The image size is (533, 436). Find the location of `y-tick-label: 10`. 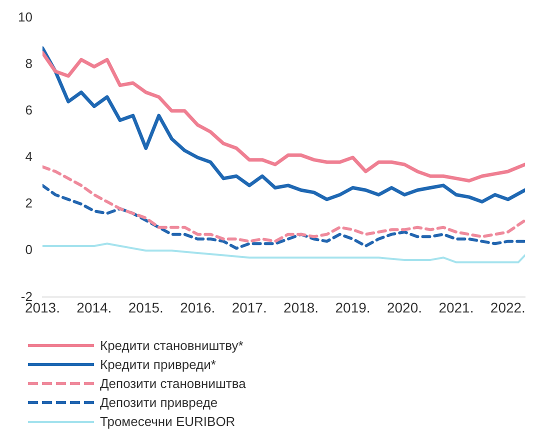

y-tick-label: 10 is located at coordinates (25, 16).